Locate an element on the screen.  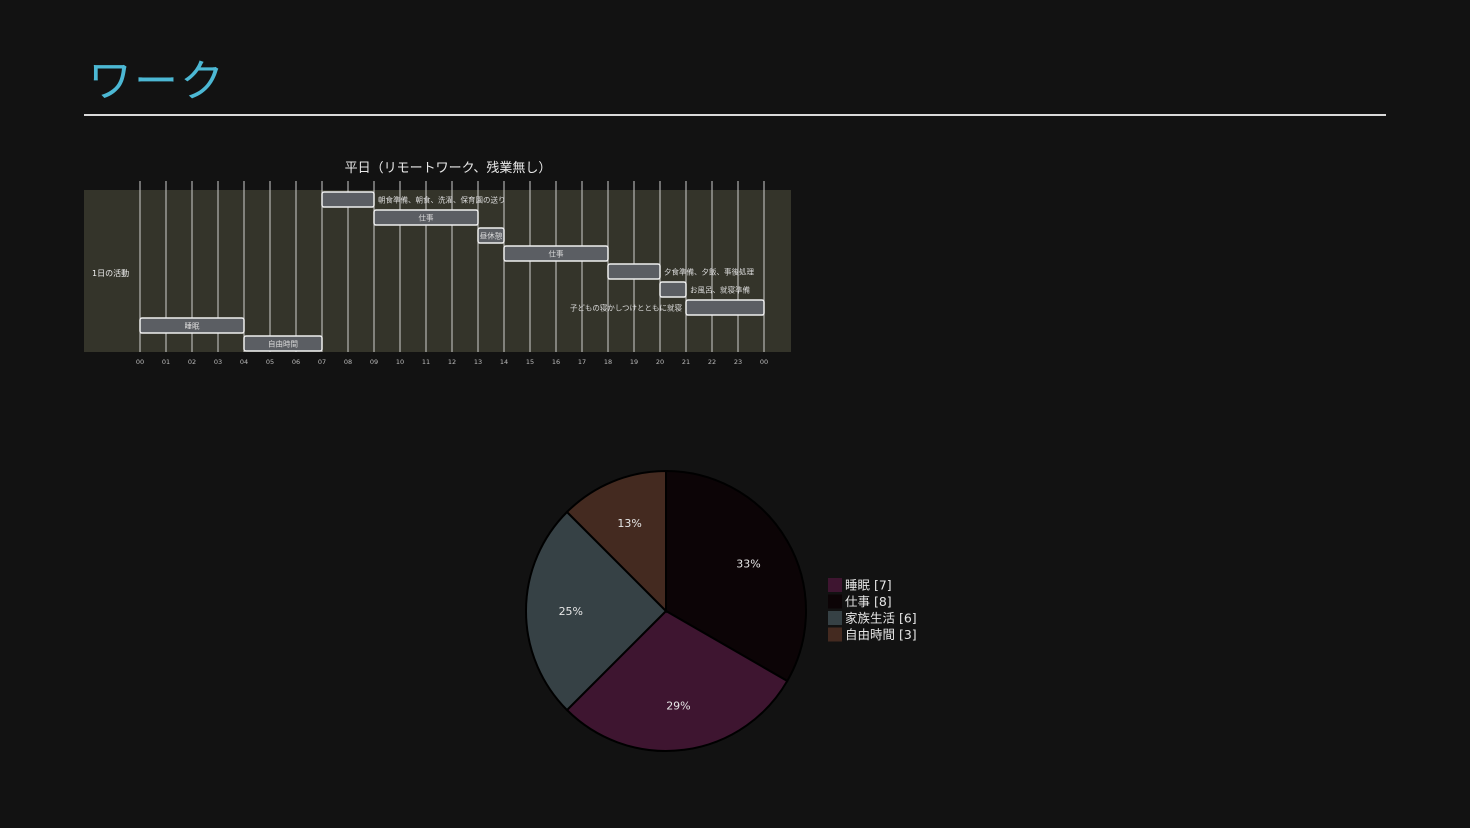
gantt-tick-label: 01 is located at coordinates (166, 362).